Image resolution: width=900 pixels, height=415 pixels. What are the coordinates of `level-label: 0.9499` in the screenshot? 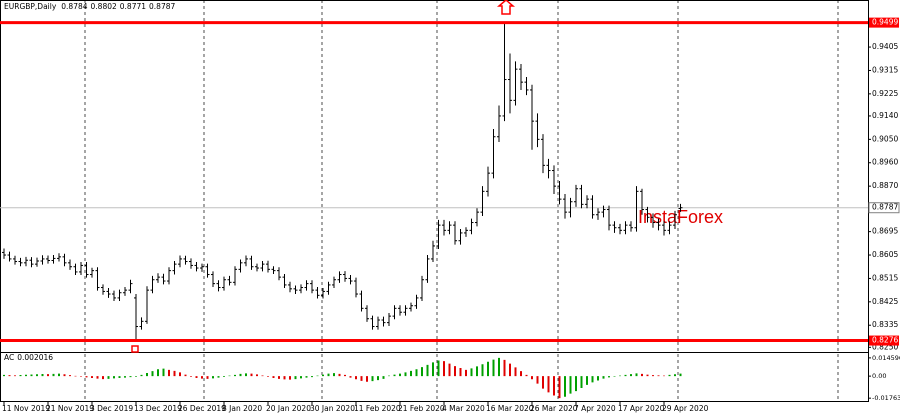 It's located at (885, 22).